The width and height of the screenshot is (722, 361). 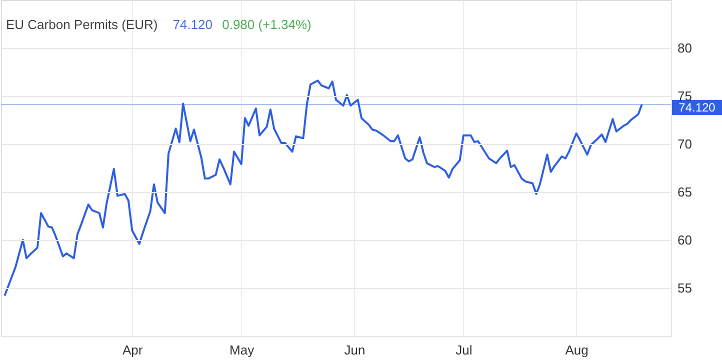 What do you see at coordinates (685, 288) in the screenshot?
I see `y-tick-label: 55` at bounding box center [685, 288].